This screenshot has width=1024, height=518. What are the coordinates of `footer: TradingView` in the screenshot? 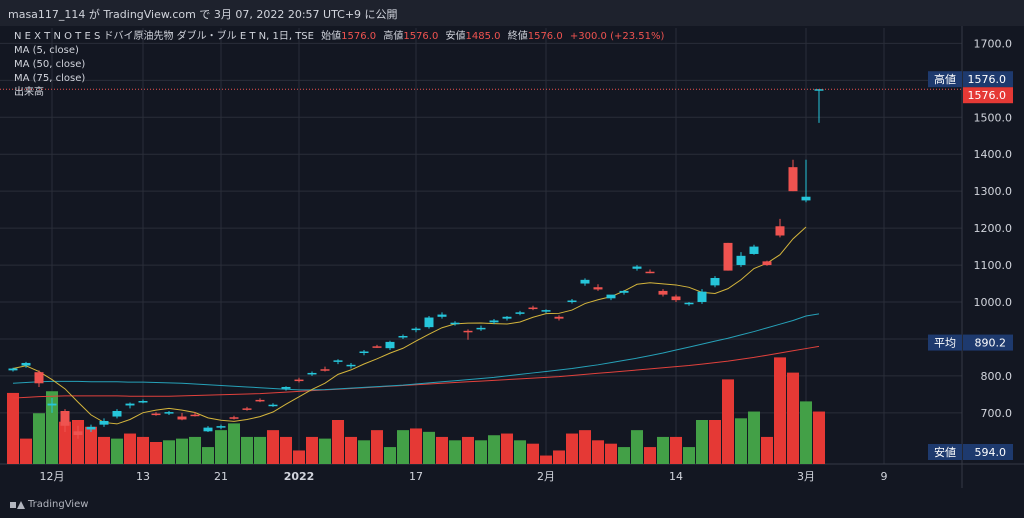 It's located at (512, 503).